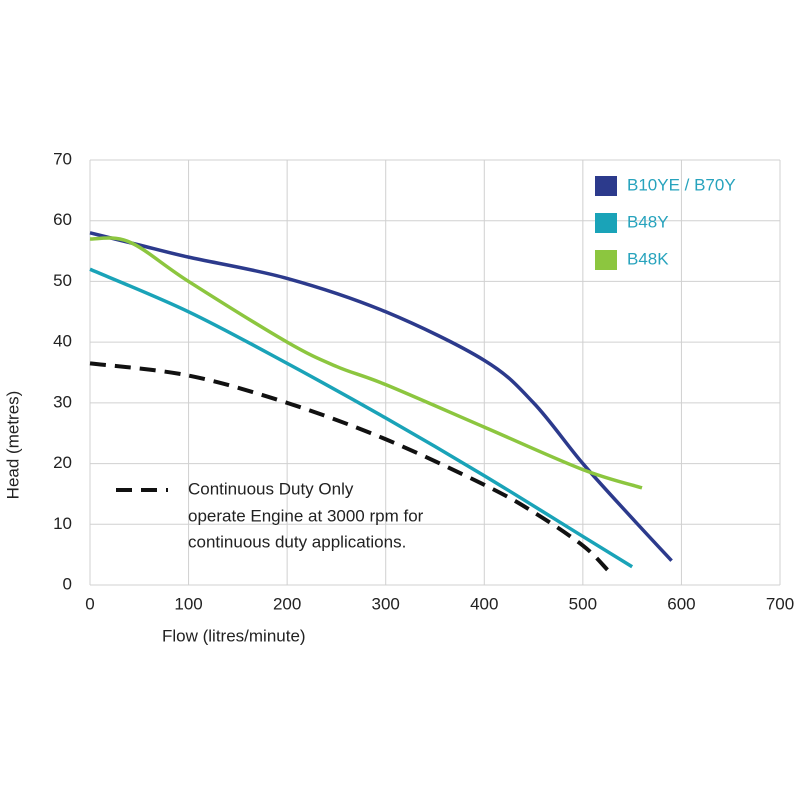 Image resolution: width=800 pixels, height=800 pixels. Describe the element at coordinates (583, 603) in the screenshot. I see `x-tick-label: 500` at that location.